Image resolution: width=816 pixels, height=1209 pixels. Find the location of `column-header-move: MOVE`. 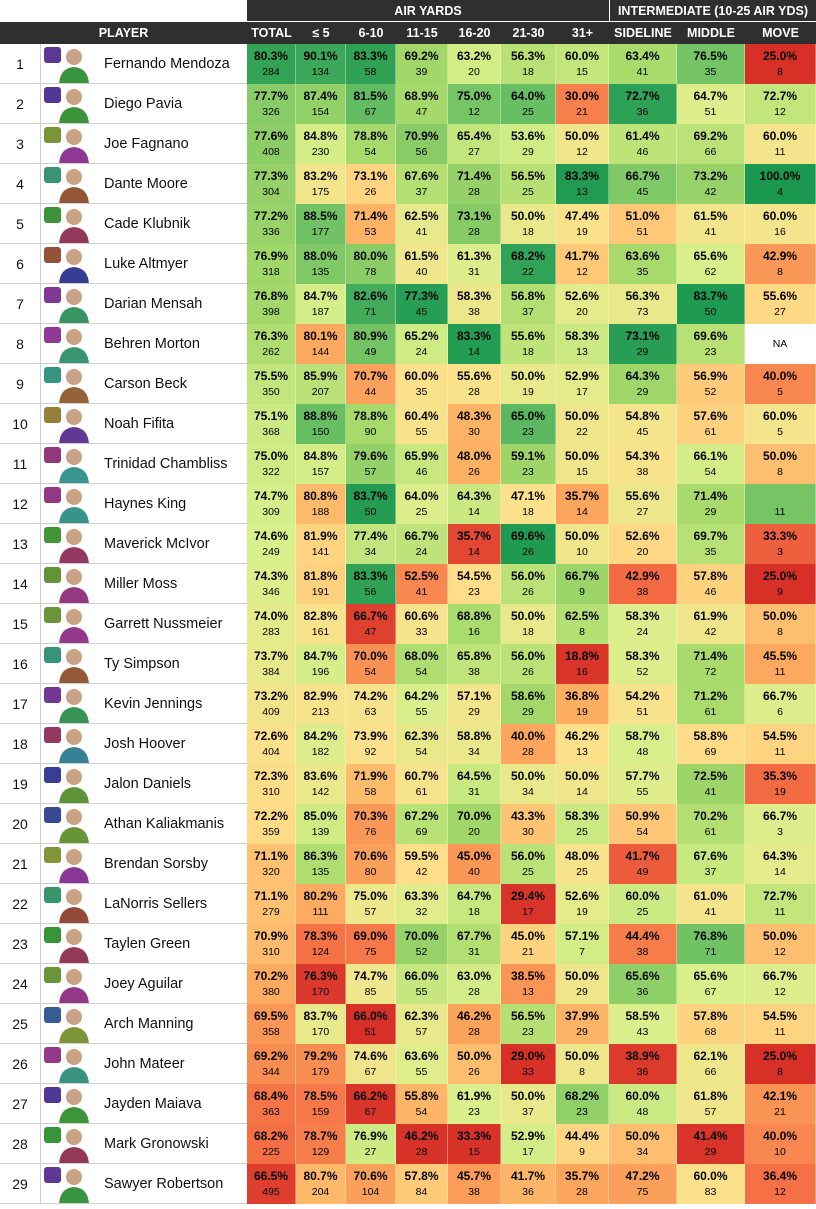

column-header-move: MOVE is located at coordinates (780, 33).